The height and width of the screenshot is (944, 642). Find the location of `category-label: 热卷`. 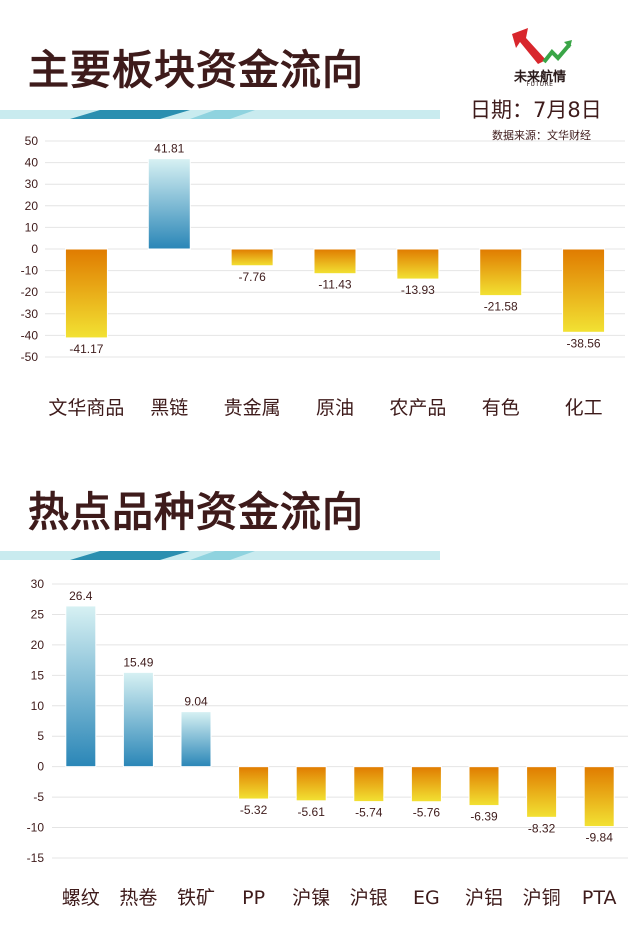

category-label: 热卷 is located at coordinates (138, 898).